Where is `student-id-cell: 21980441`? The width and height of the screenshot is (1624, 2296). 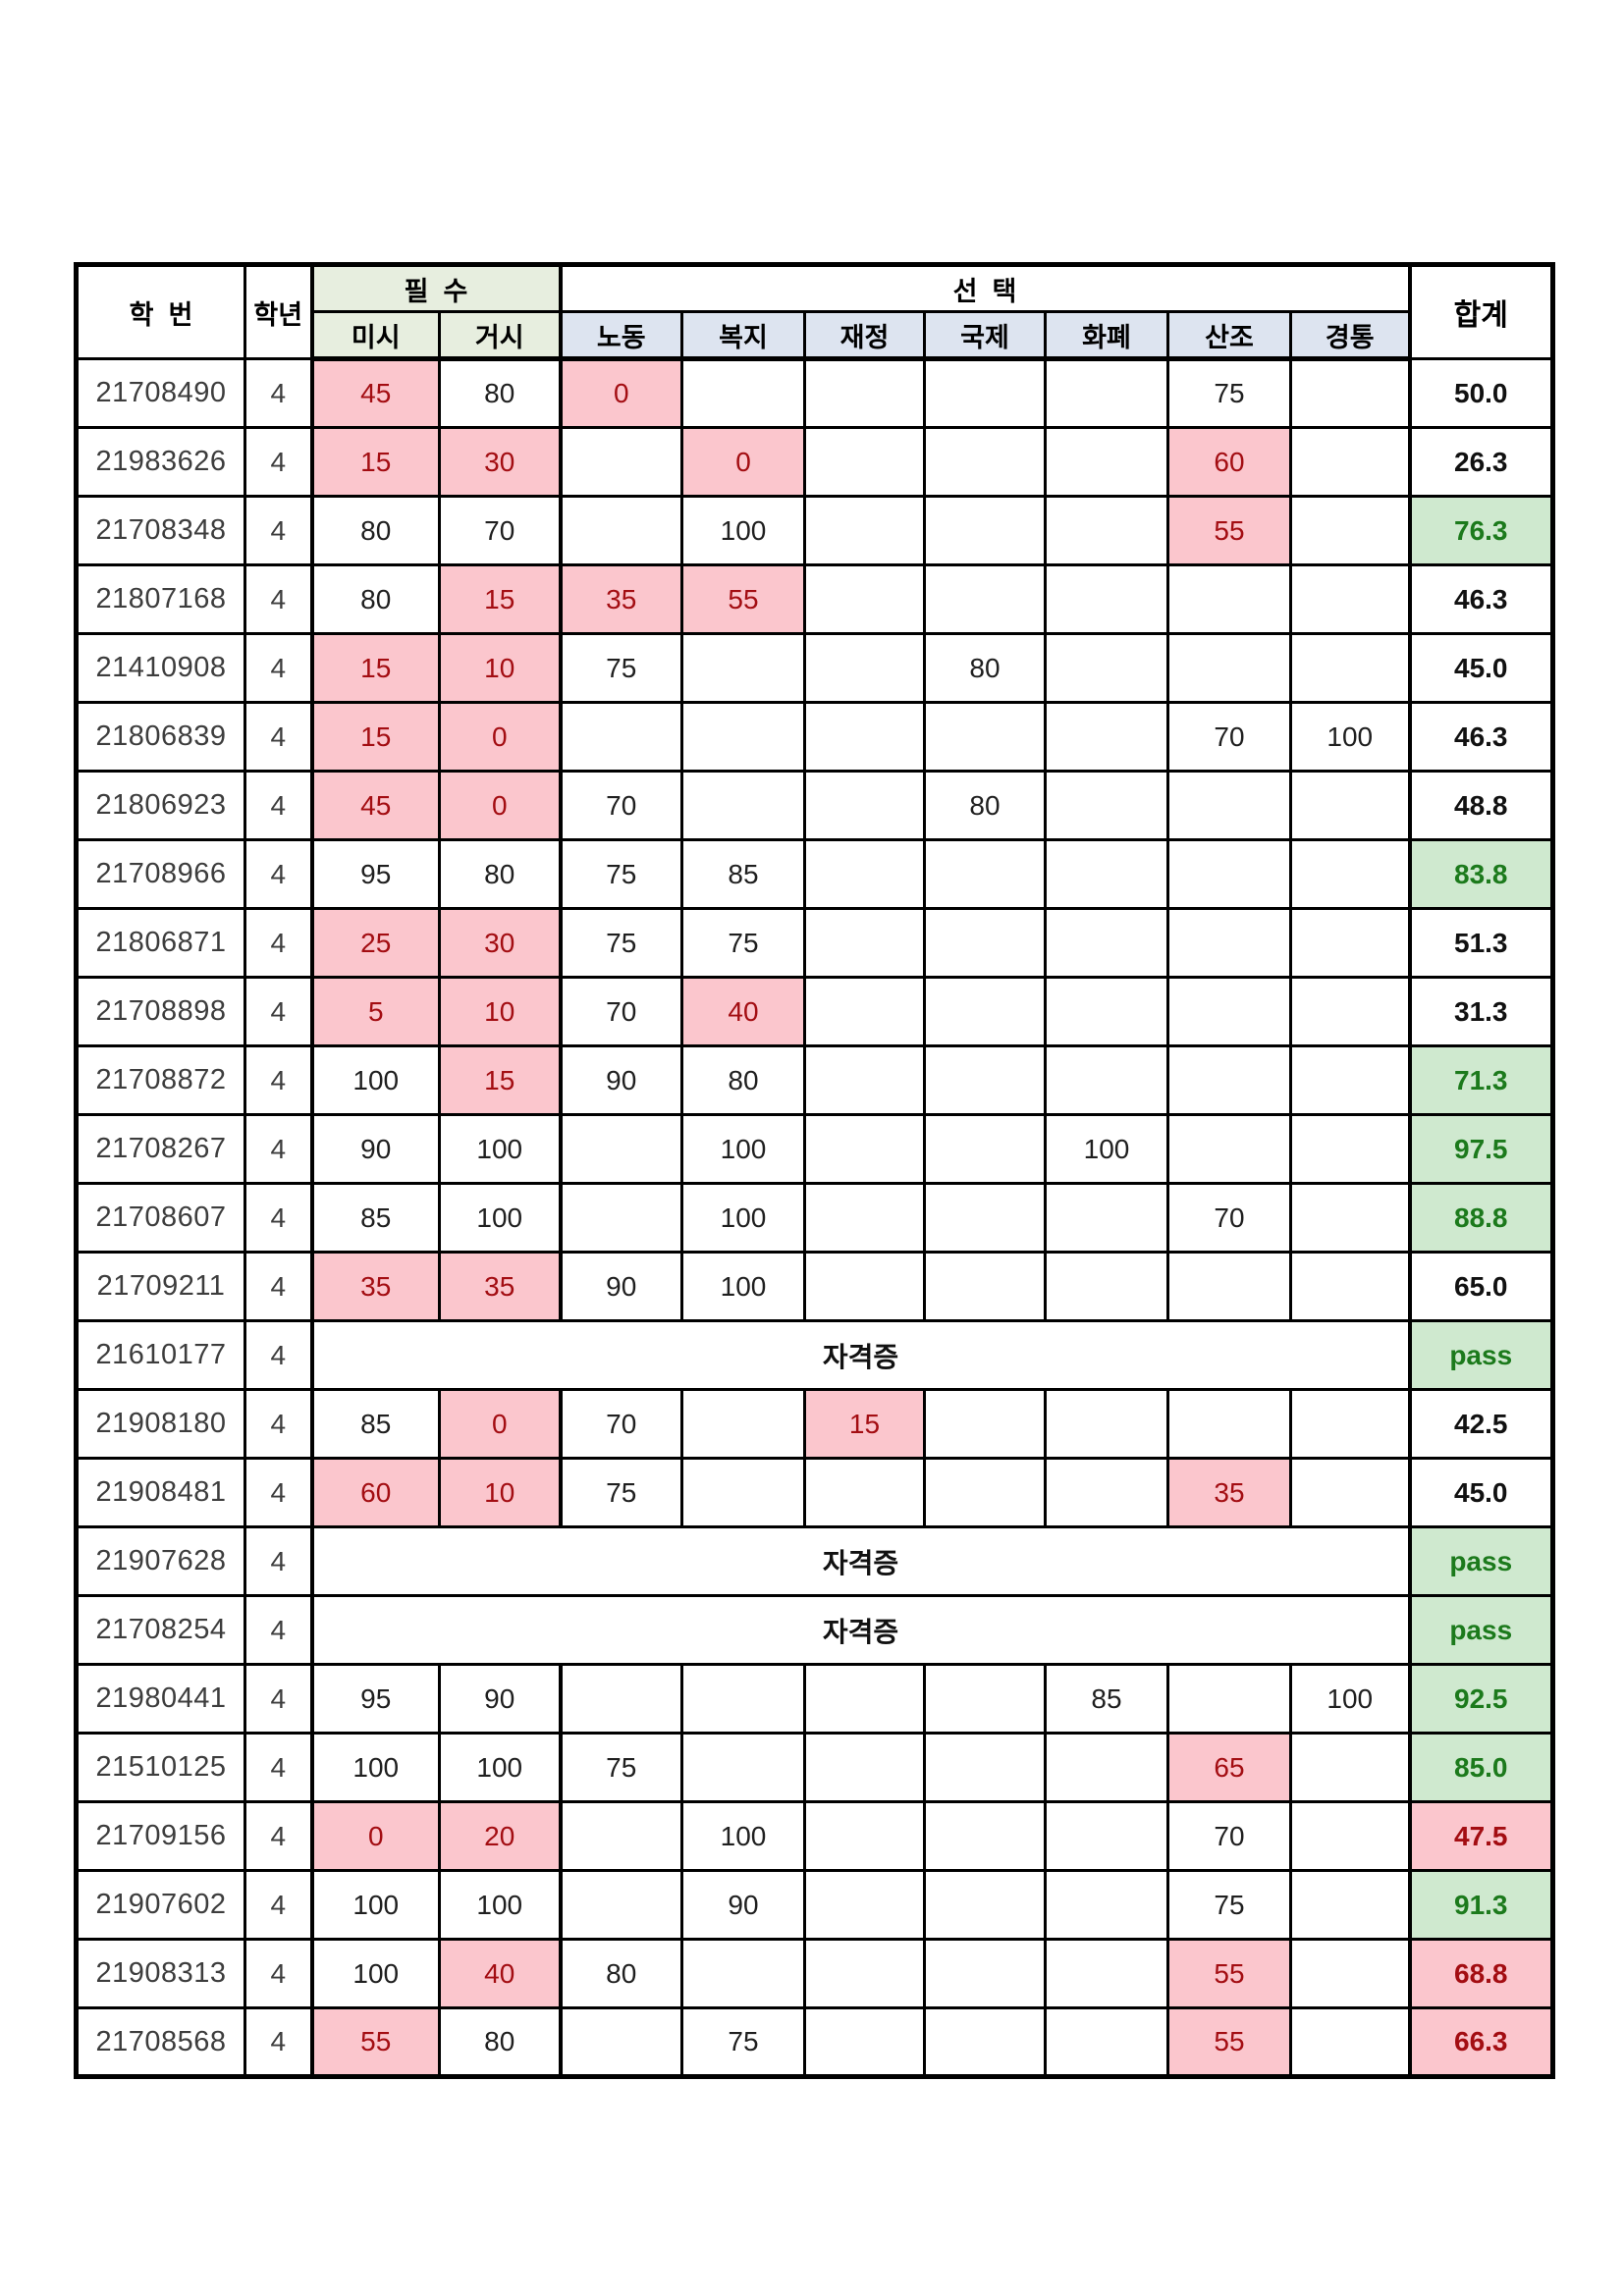
student-id-cell: 21980441 is located at coordinates (160, 1699).